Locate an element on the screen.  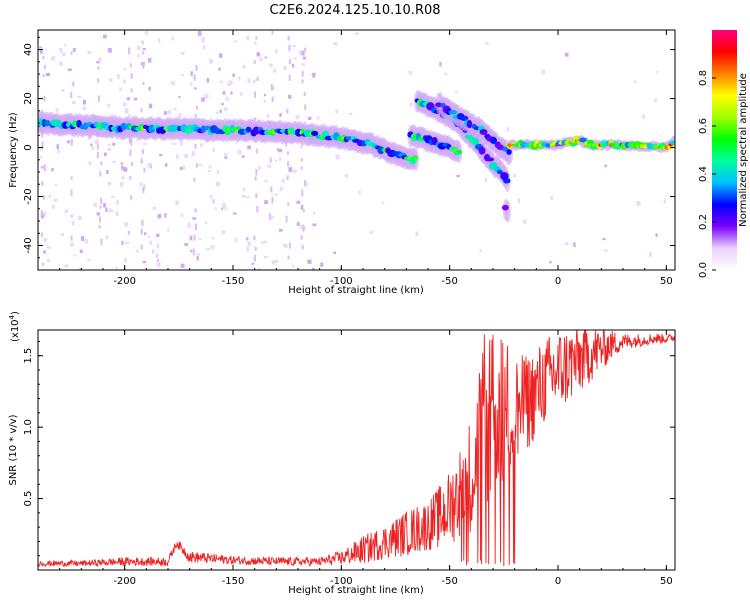
y-tick-label: 1.5 is located at coordinates (28, 356).